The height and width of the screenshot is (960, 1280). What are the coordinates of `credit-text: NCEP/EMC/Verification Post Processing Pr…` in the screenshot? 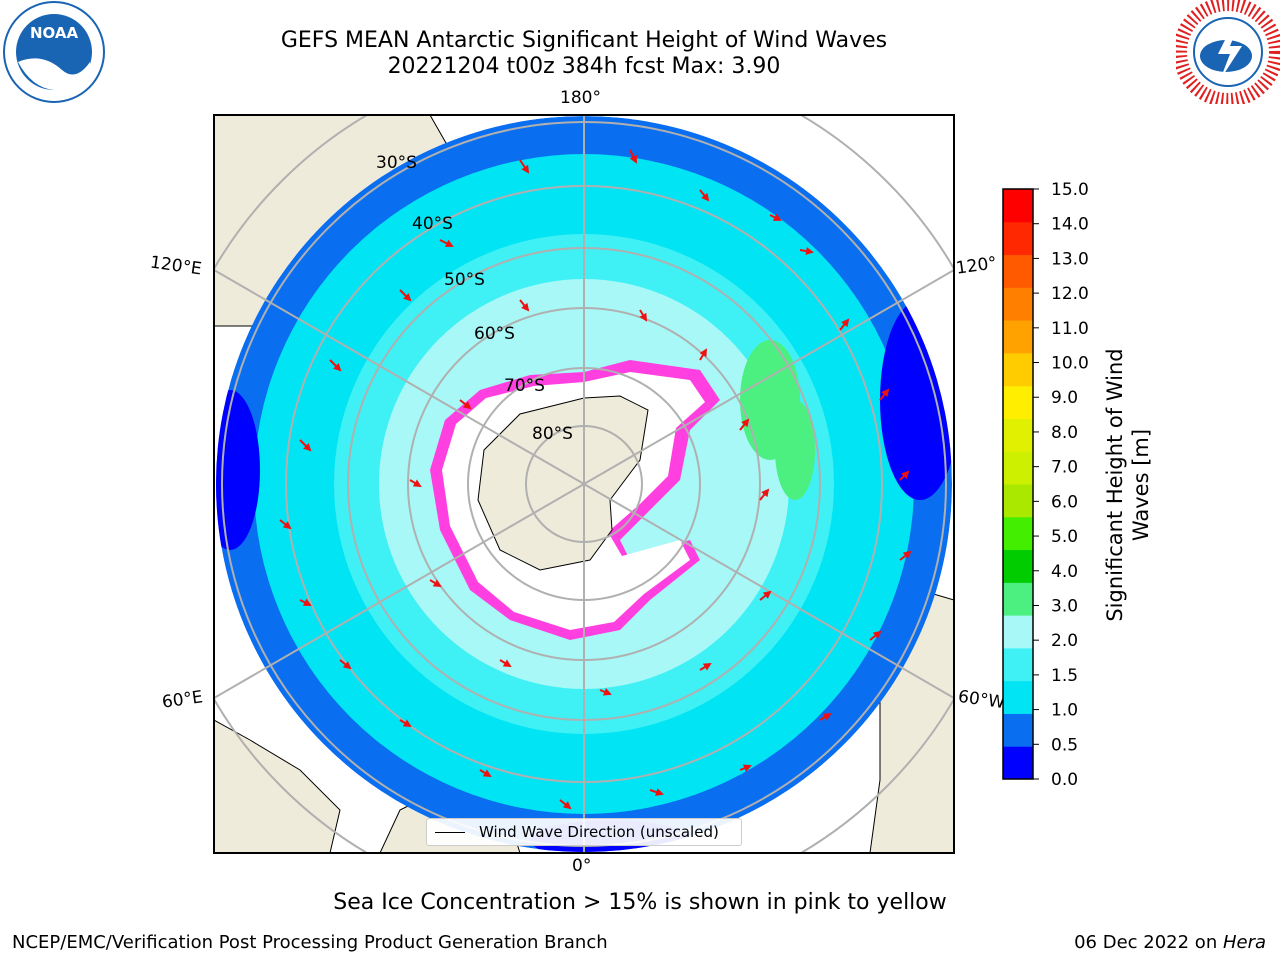 It's located at (310, 942).